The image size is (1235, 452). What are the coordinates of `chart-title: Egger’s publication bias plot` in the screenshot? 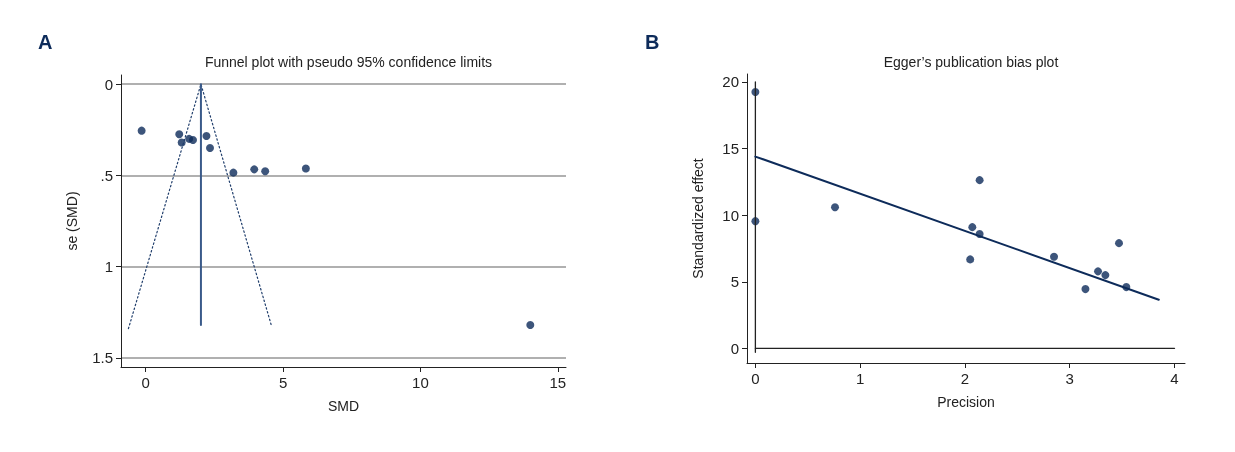 It's located at (971, 62).